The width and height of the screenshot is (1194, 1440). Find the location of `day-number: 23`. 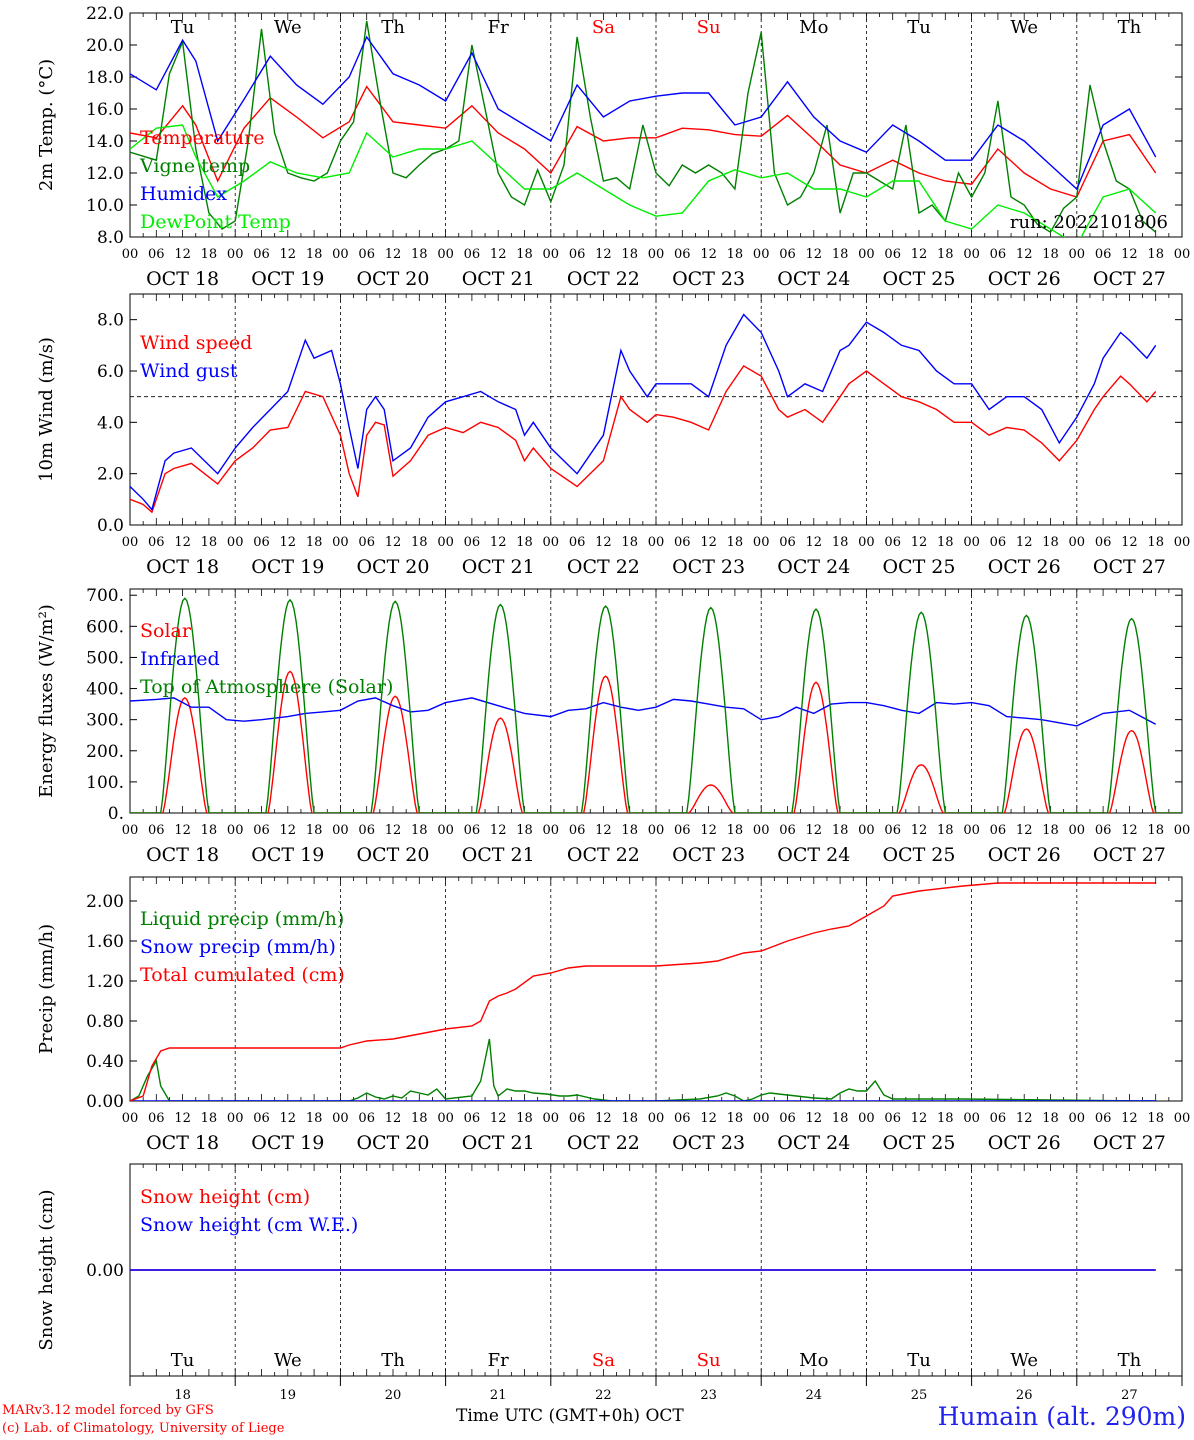

day-number: 23 is located at coordinates (708, 1395).